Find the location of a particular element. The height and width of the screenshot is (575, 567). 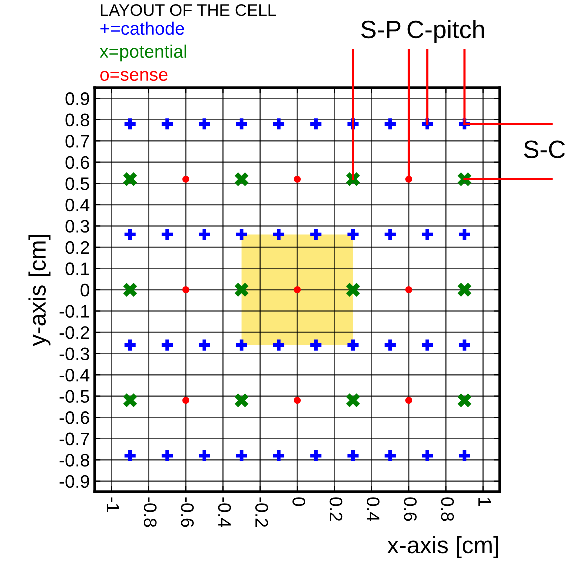

y-tick-label: -0.3 is located at coordinates (75, 354).